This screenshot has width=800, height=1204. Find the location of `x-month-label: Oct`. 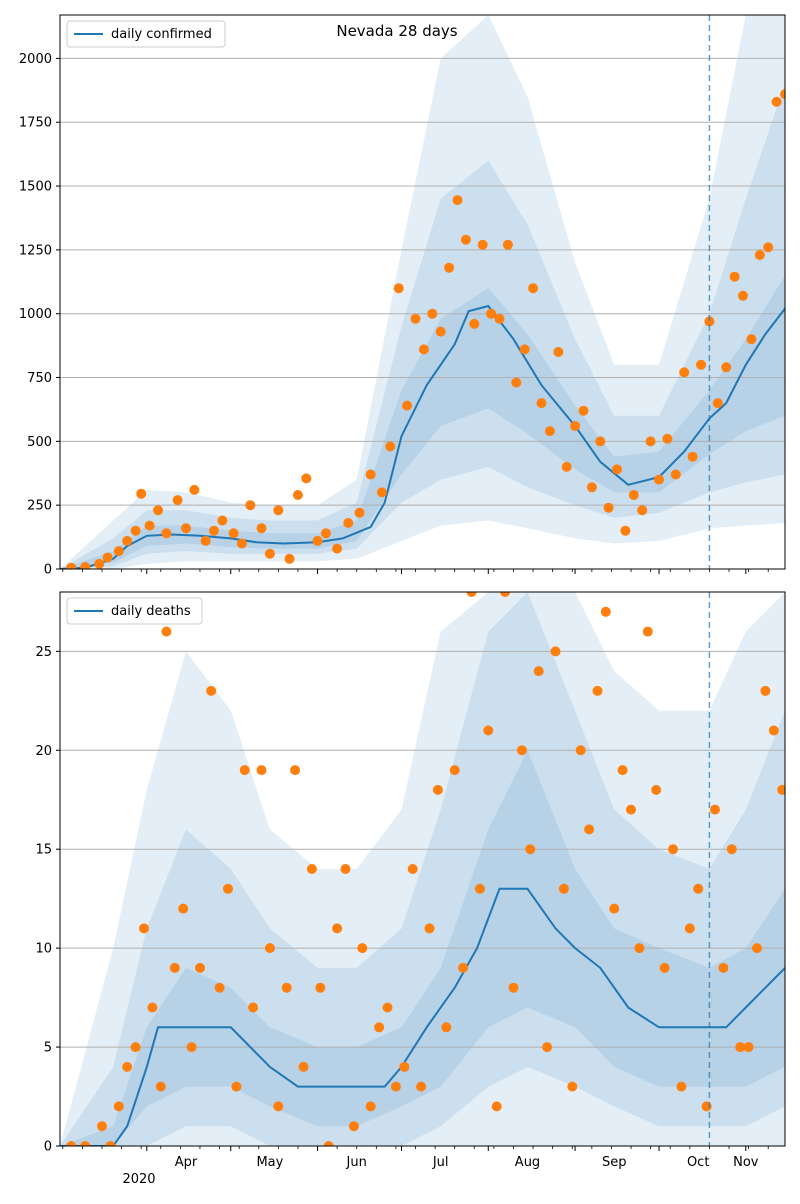

x-month-label: Oct is located at coordinates (698, 1162).